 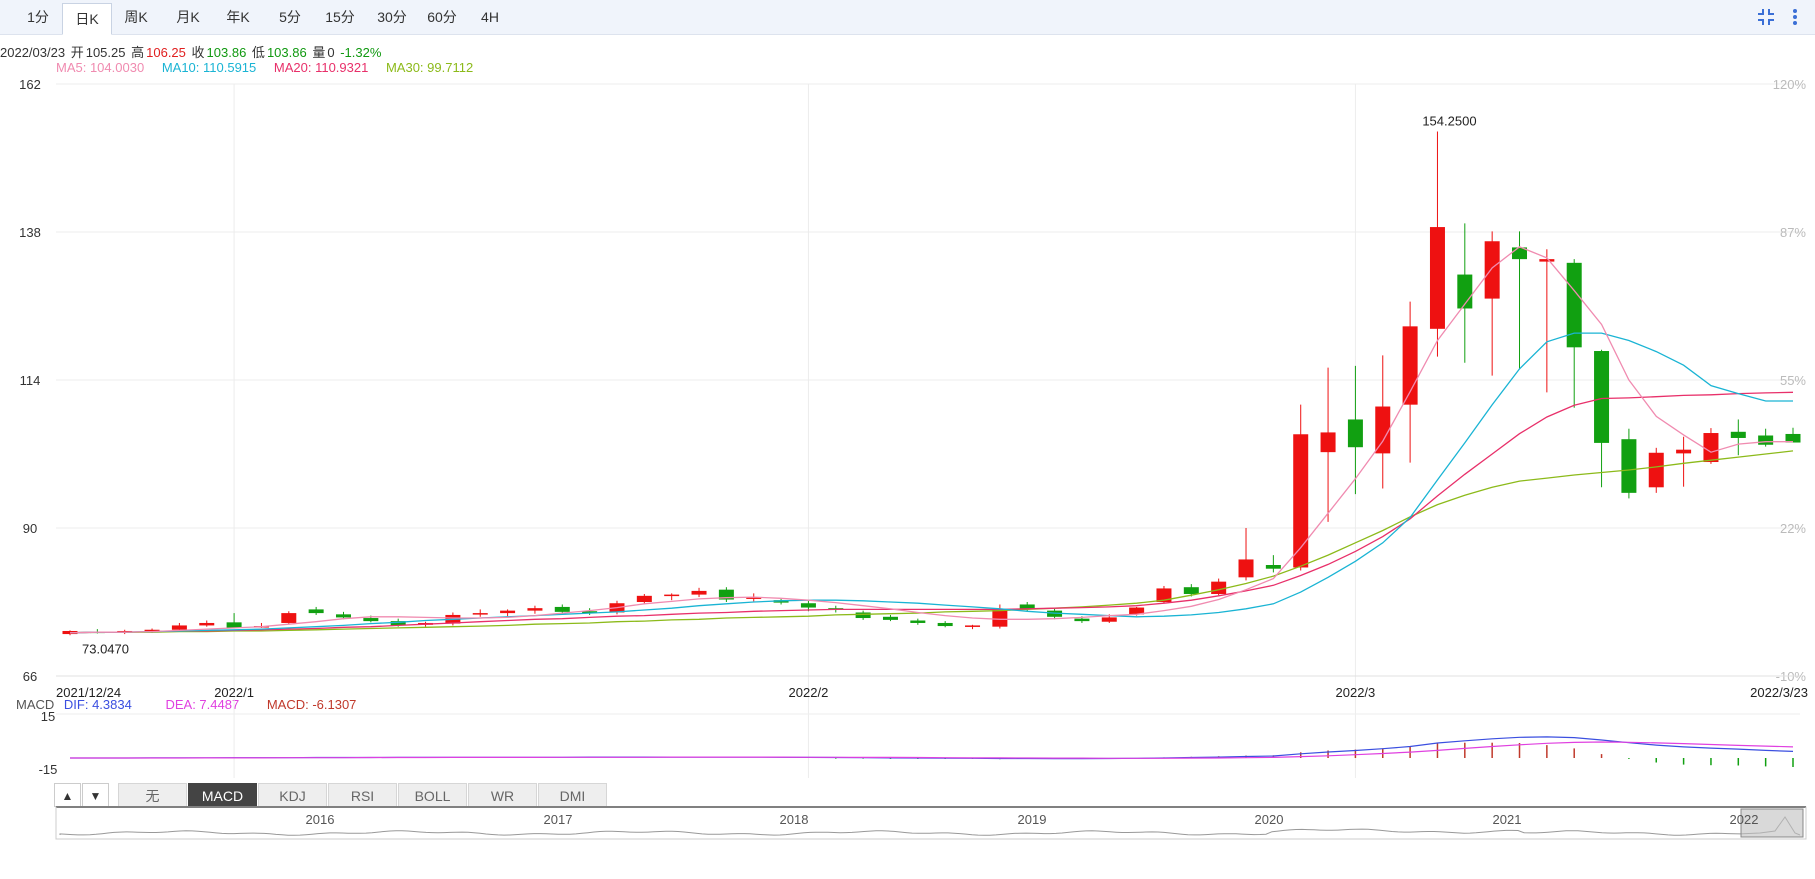 I want to click on info-date: 2022/03/23, so click(x=33, y=52).